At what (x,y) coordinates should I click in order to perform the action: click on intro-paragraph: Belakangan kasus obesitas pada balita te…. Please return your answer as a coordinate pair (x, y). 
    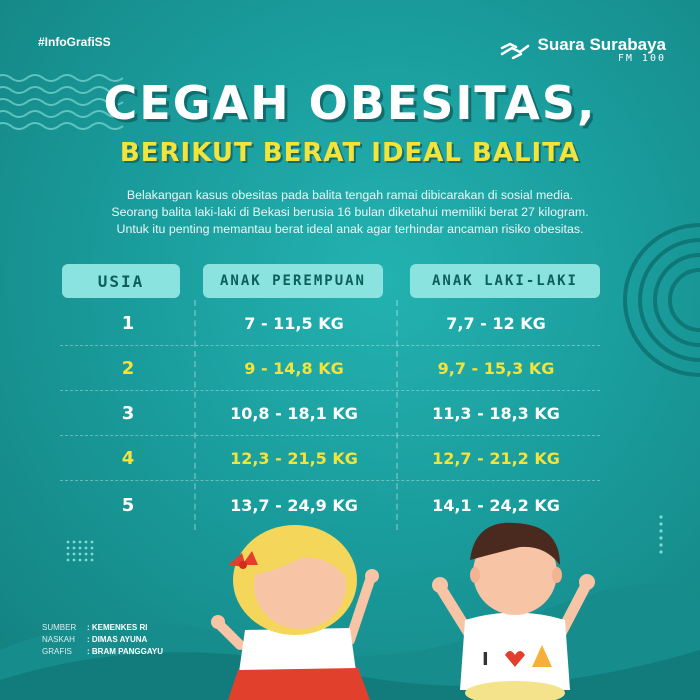
    Looking at the image, I should click on (350, 212).